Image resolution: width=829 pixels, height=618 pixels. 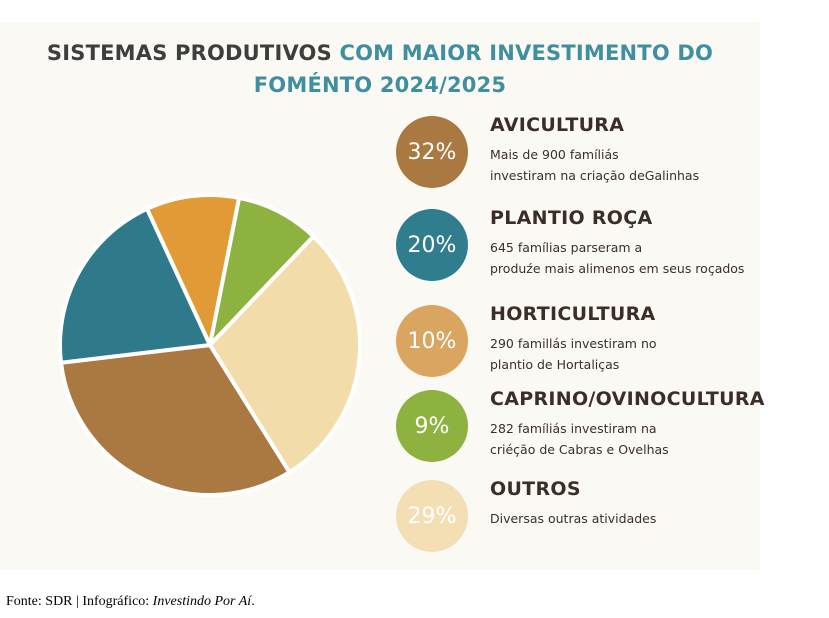 I want to click on desc-line-2: criéção de Cabras e Ovelhas, so click(x=579, y=449).